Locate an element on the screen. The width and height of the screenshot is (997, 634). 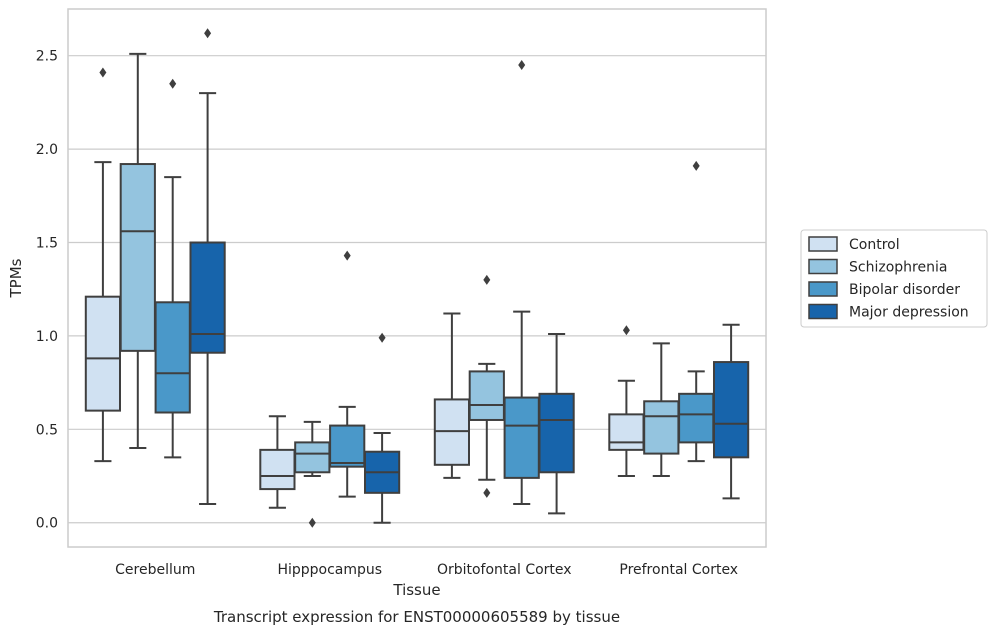
legend-label: Schizophrenia is located at coordinates (898, 268).